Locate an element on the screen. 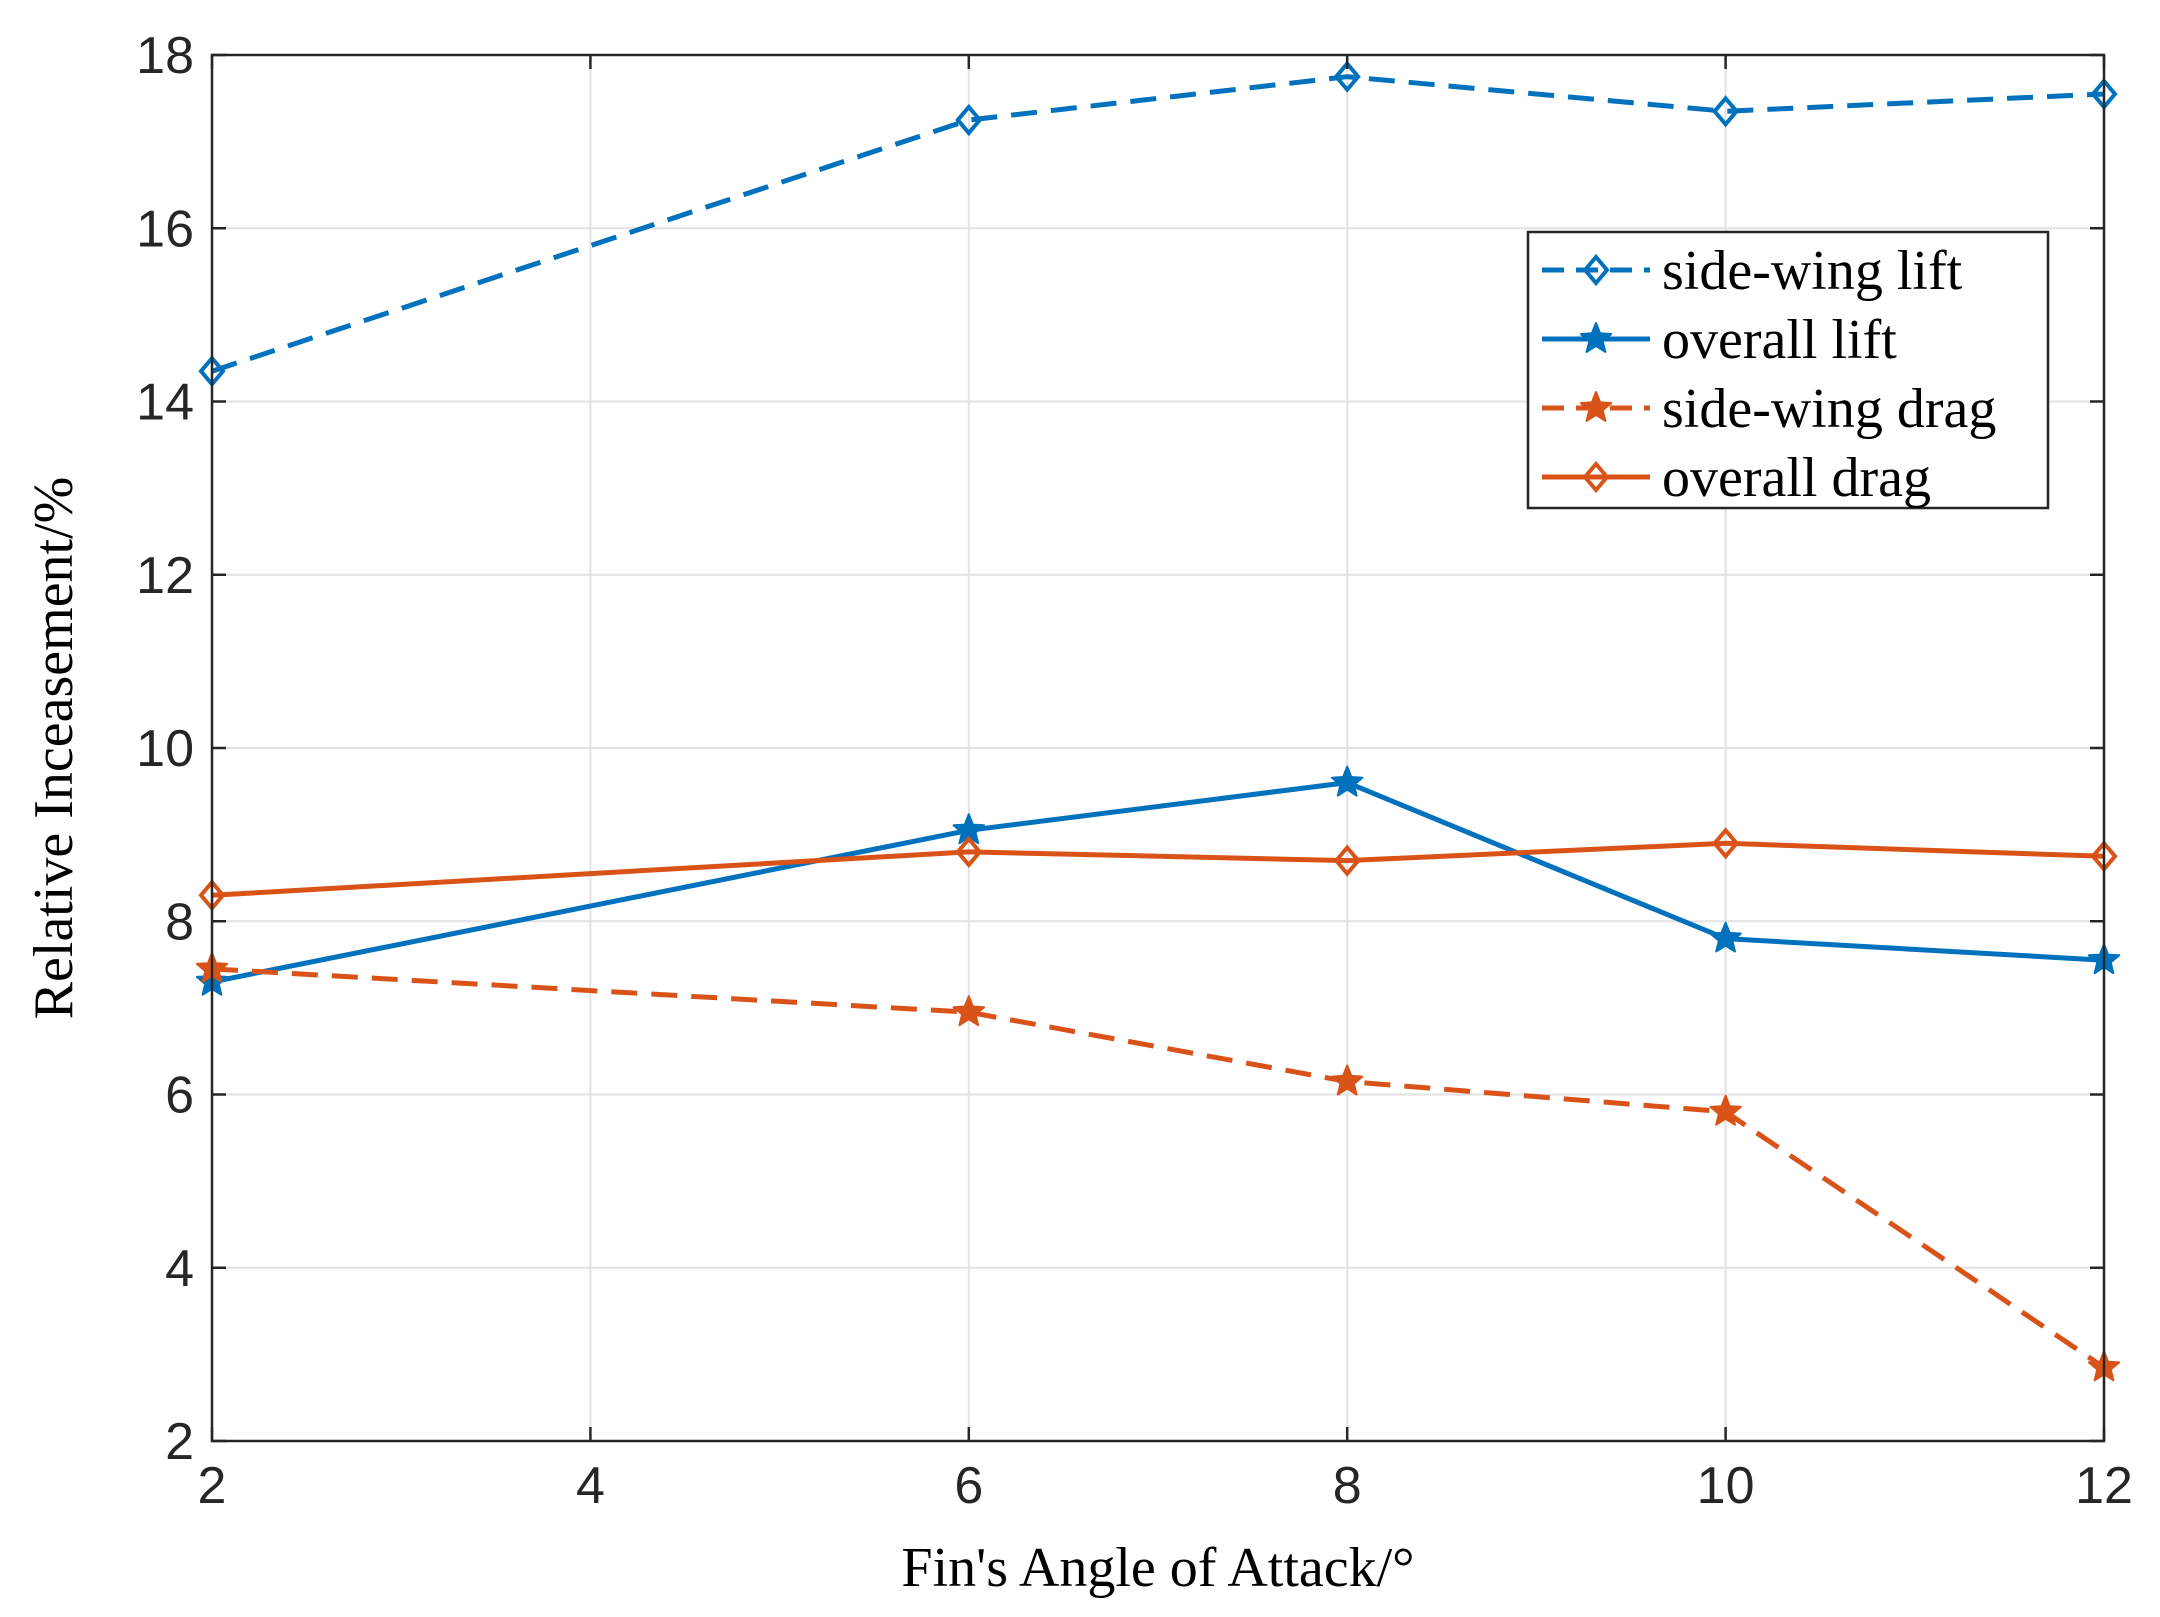 Image resolution: width=2160 pixels, height=1617 pixels. y-tick-label: 2 is located at coordinates (179, 1442).